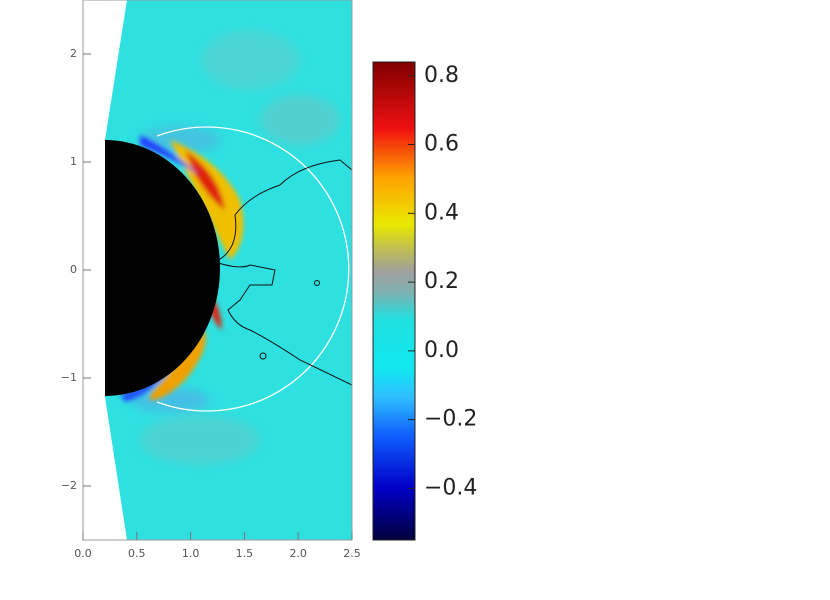  I want to click on y-tick-label: 2, so click(73, 53).